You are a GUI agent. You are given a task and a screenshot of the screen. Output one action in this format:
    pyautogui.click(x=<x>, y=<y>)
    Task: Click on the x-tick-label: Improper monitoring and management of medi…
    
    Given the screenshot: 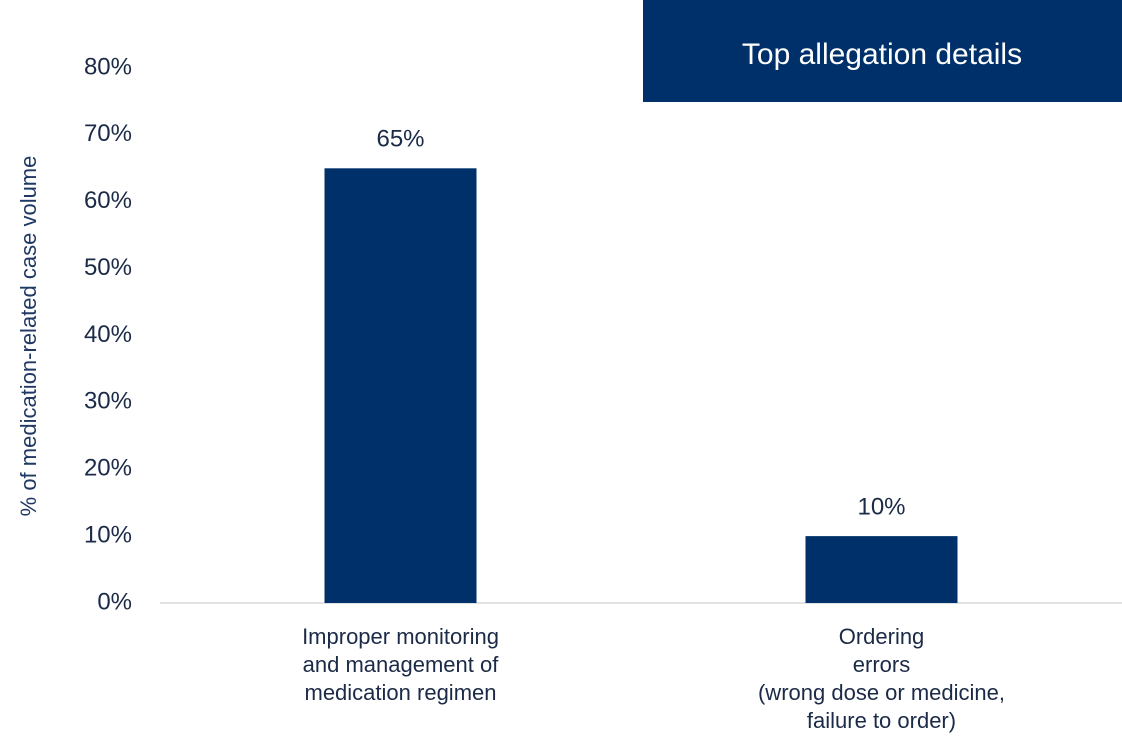 What is the action you would take?
    pyautogui.click(x=400, y=664)
    